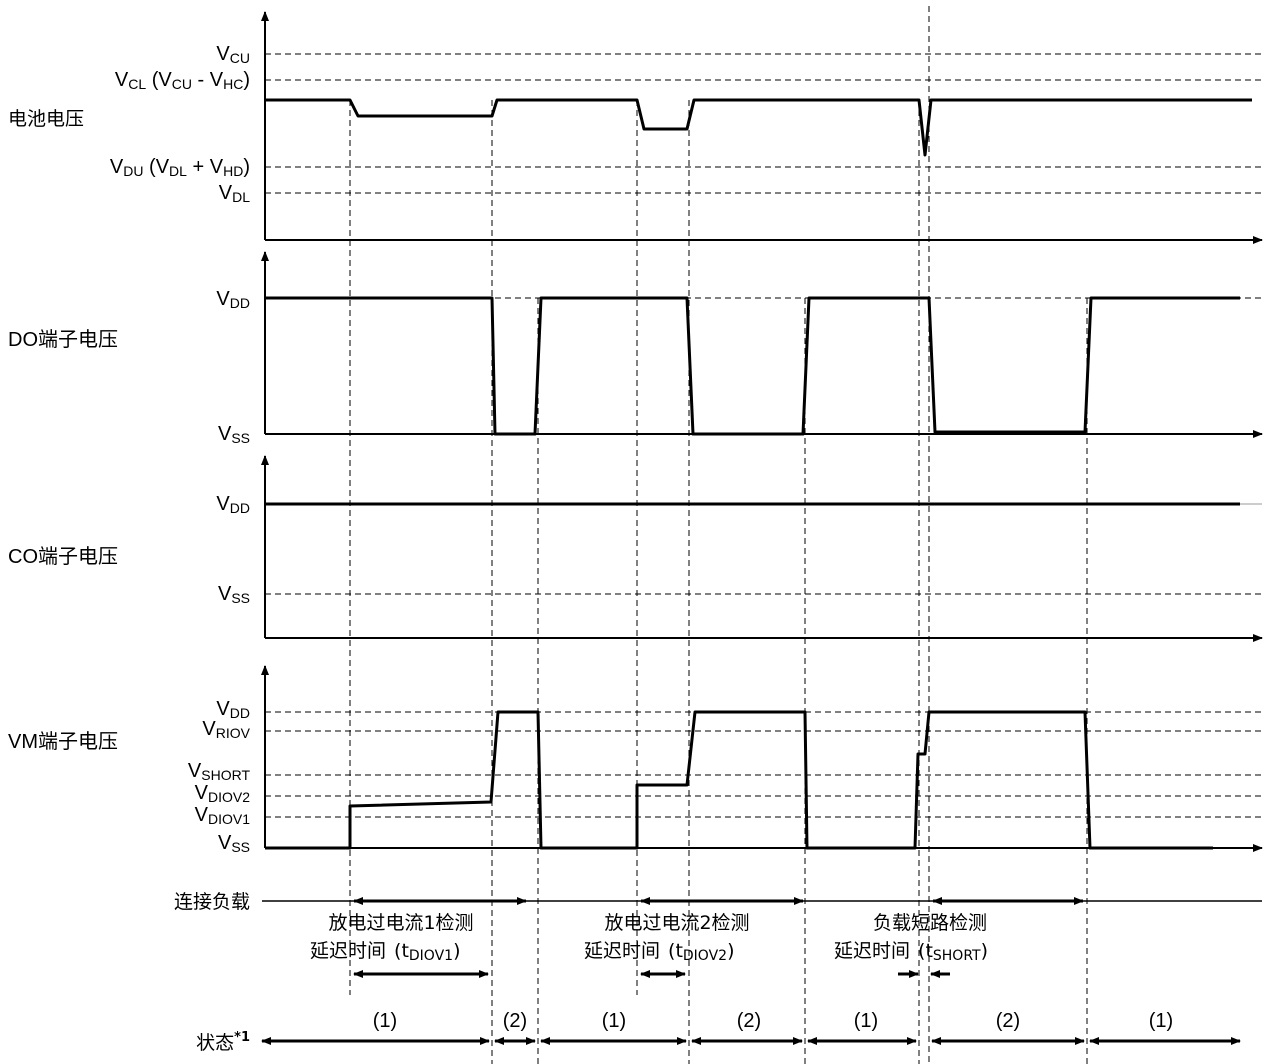  I want to click on label-do-vdd: VDD, so click(233, 299).